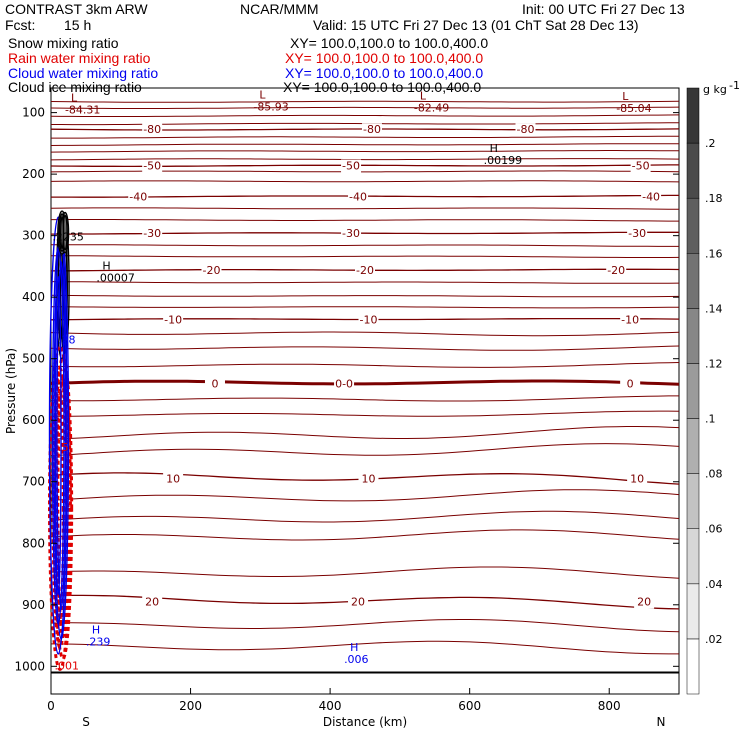  I want to click on x-tick-label: 800, so click(609, 706).